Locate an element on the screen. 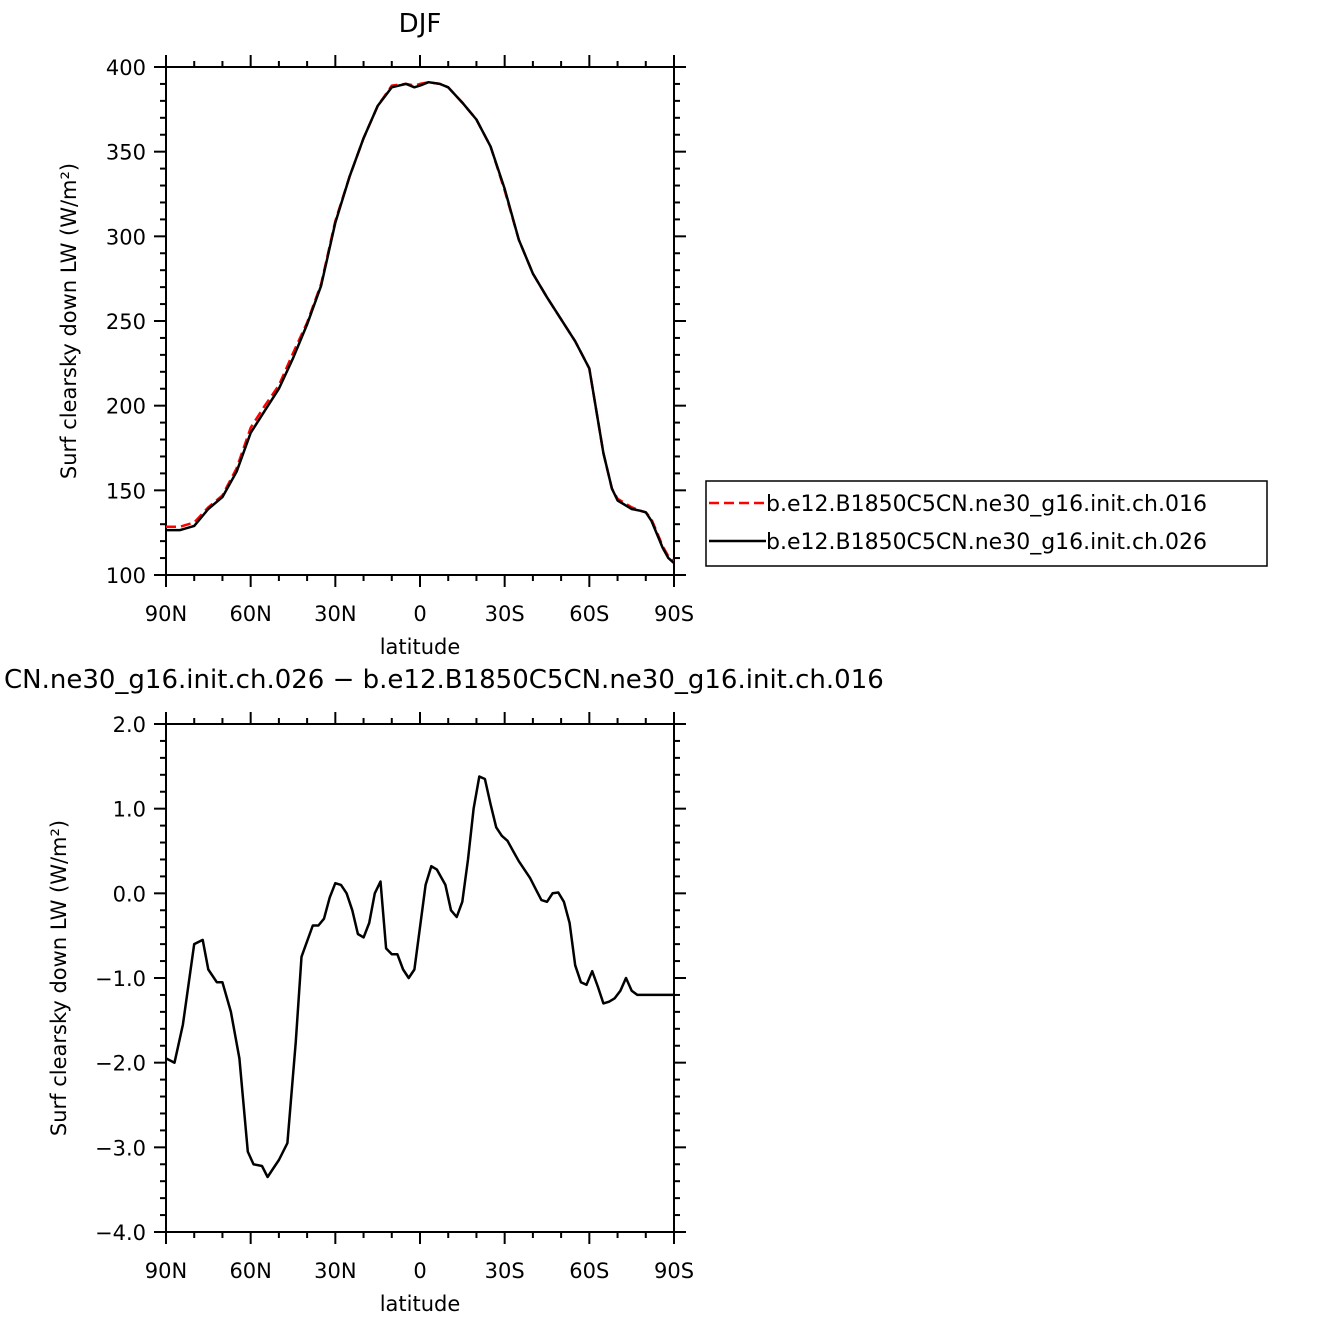  y-tick-label: −4.0 is located at coordinates (120, 1233).